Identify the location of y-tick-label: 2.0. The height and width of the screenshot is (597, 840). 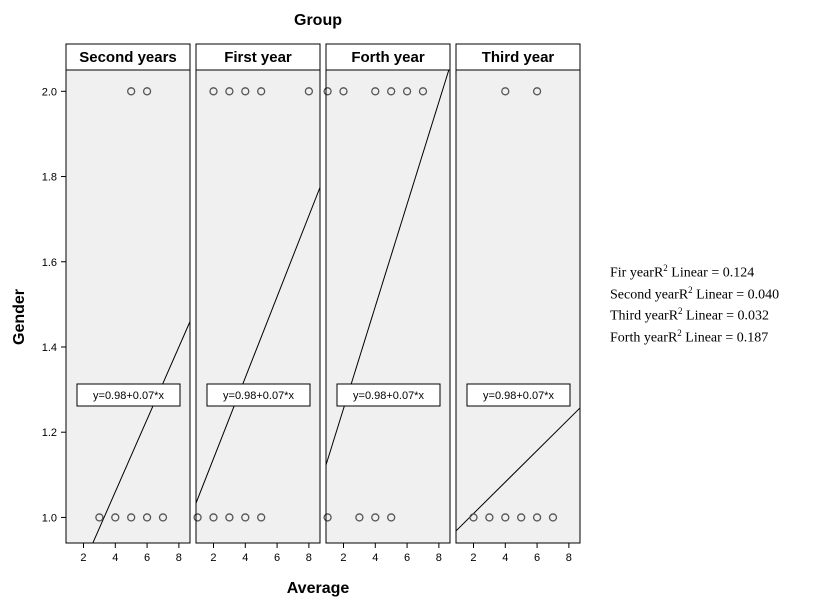
(49, 92).